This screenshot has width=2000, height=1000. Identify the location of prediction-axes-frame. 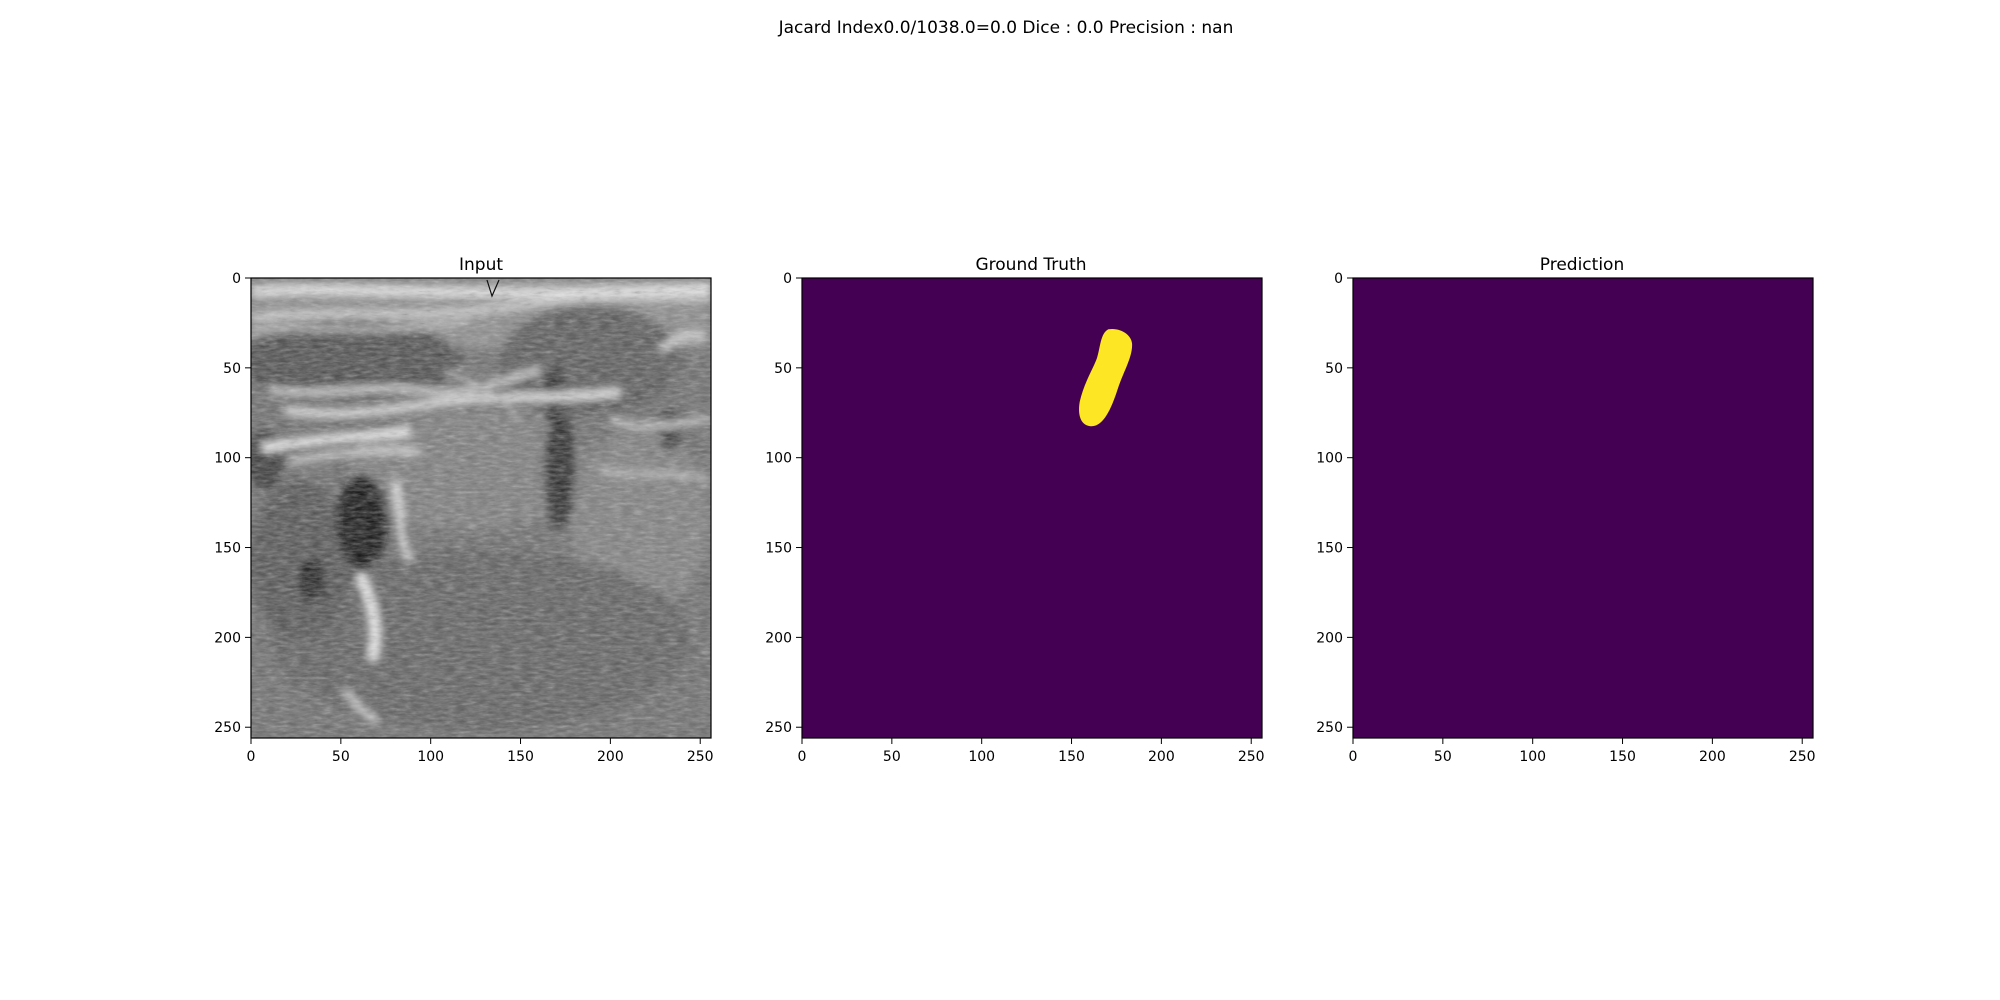
(1583, 508).